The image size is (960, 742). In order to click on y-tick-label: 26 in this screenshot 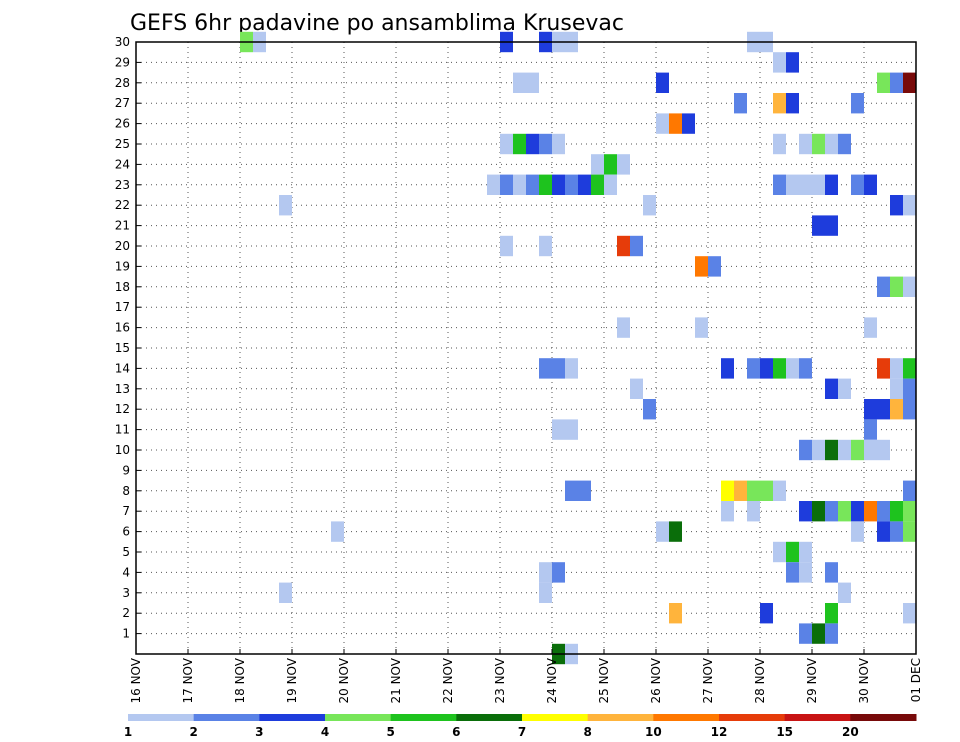, I will do `click(122, 124)`.